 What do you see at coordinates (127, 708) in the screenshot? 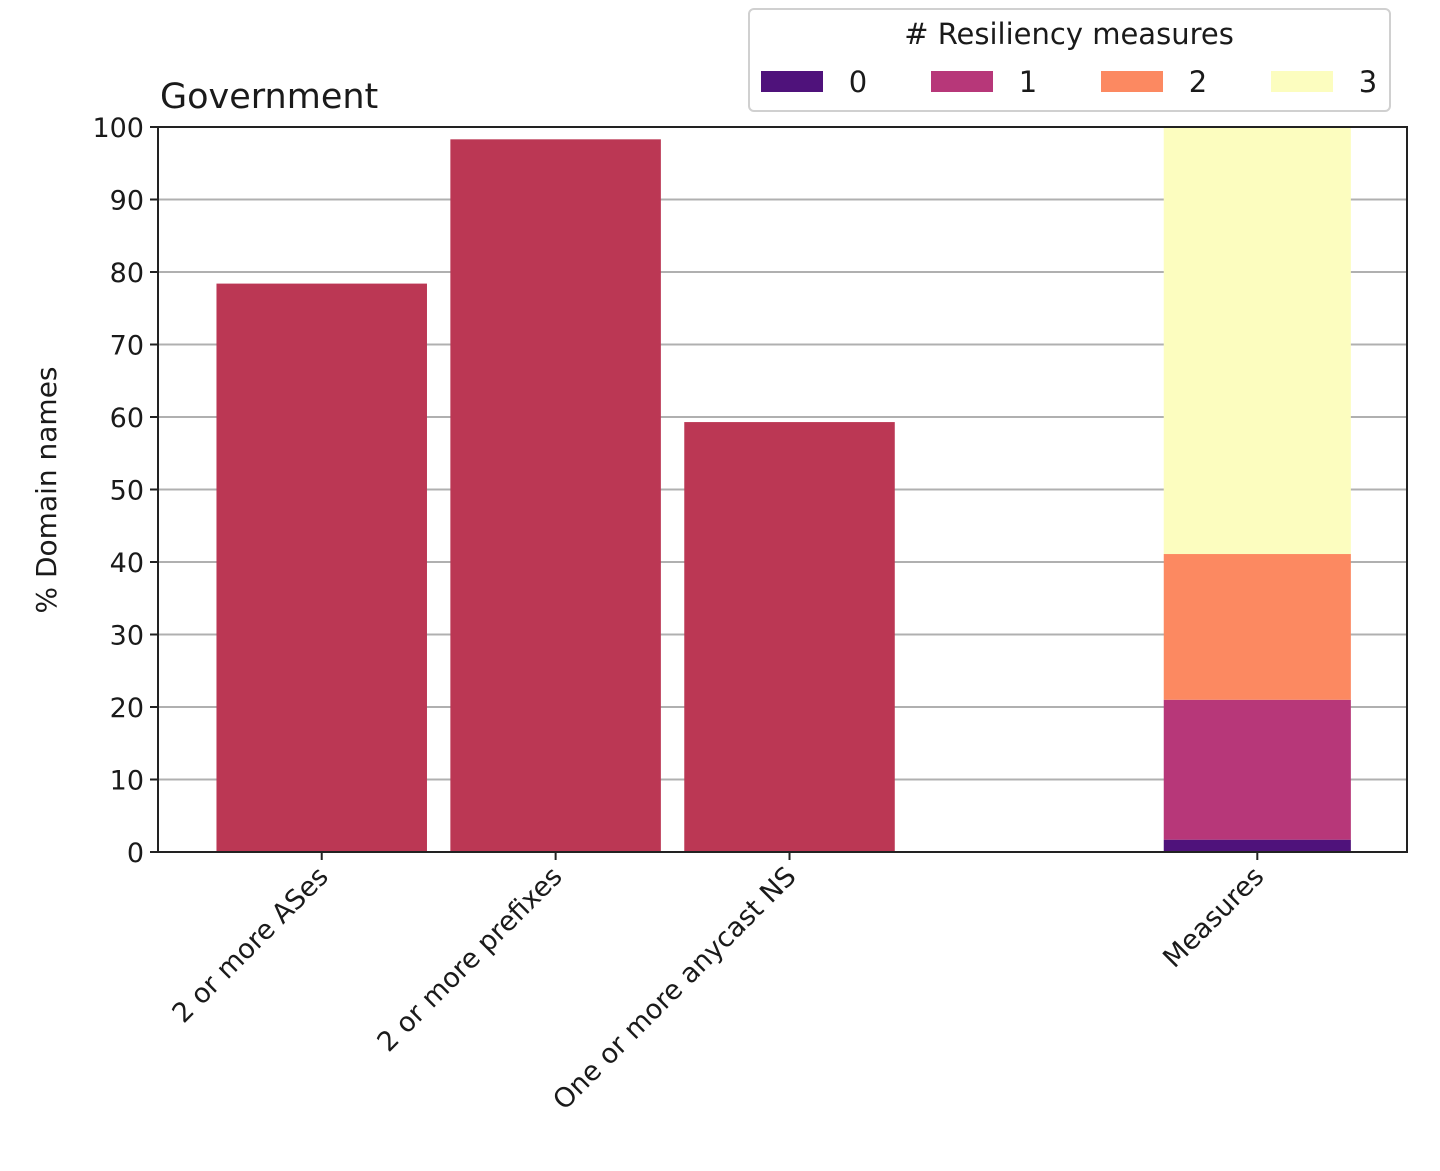
I see `y-tick-label: 20` at bounding box center [127, 708].